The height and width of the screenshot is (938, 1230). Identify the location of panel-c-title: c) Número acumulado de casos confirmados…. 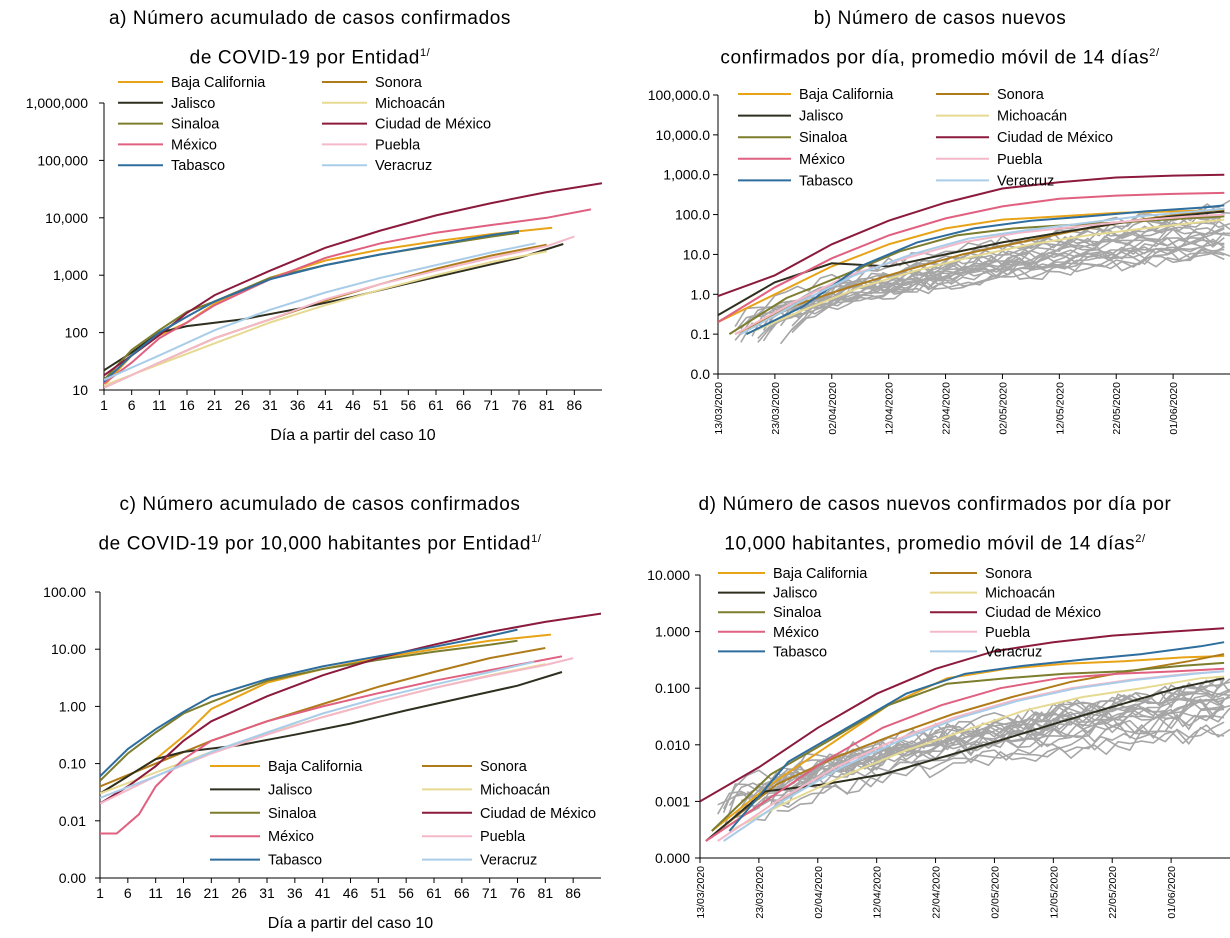
(320, 524).